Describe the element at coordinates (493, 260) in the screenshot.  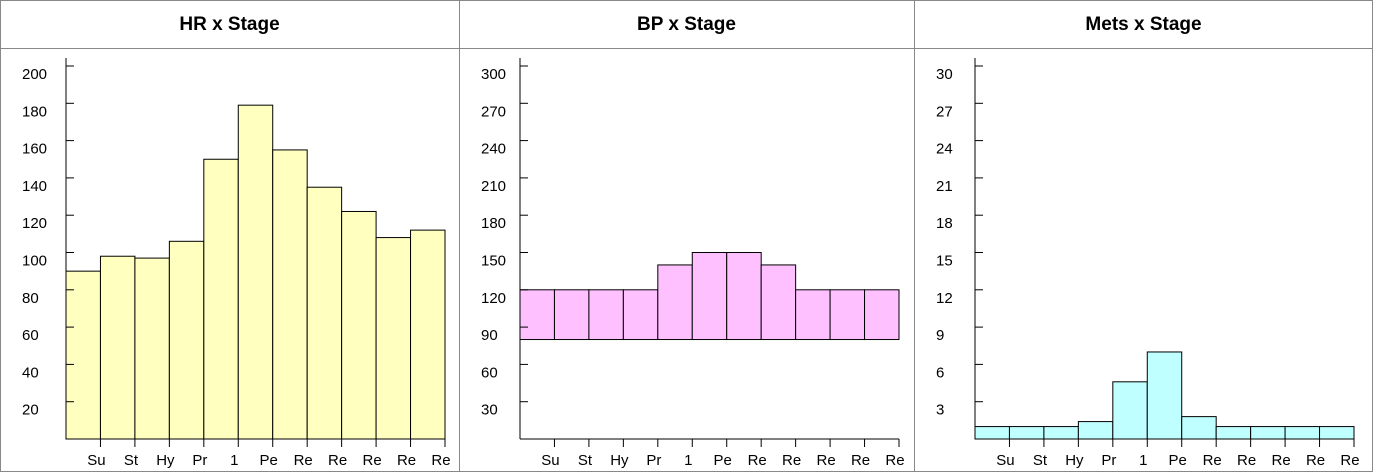
I see `y-tick-label: 150` at that location.